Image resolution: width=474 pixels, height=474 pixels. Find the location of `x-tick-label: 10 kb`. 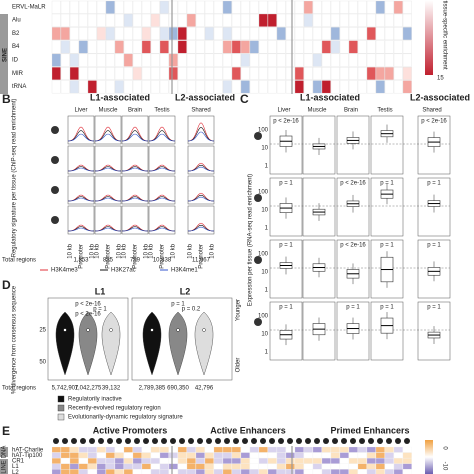

x-tick-label: 10 kb is located at coordinates (120, 250).